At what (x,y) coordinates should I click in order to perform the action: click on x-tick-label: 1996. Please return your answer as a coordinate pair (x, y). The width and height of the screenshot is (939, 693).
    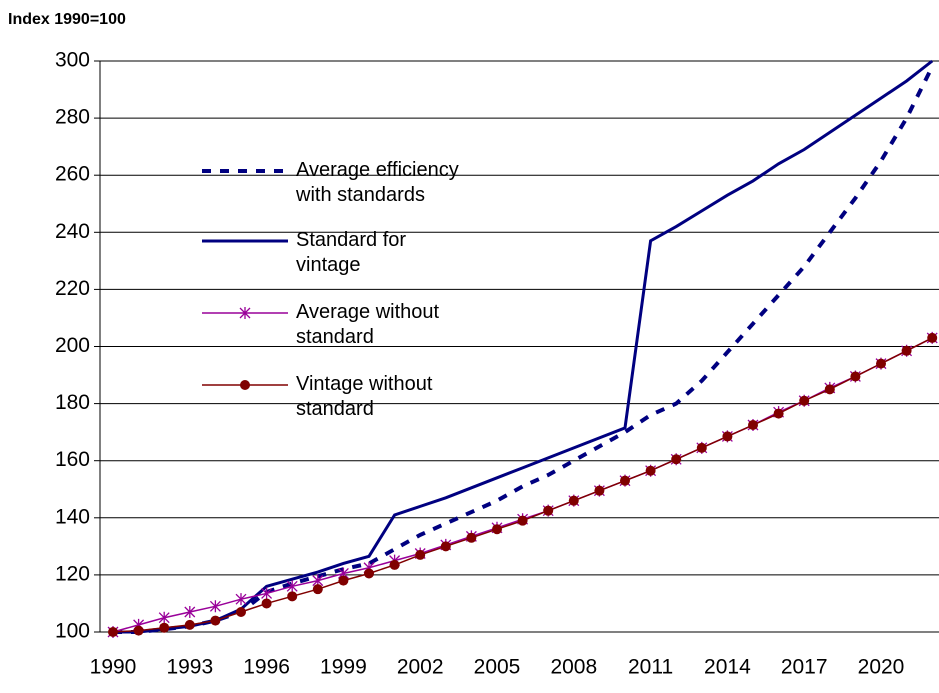
    Looking at the image, I should click on (266, 667).